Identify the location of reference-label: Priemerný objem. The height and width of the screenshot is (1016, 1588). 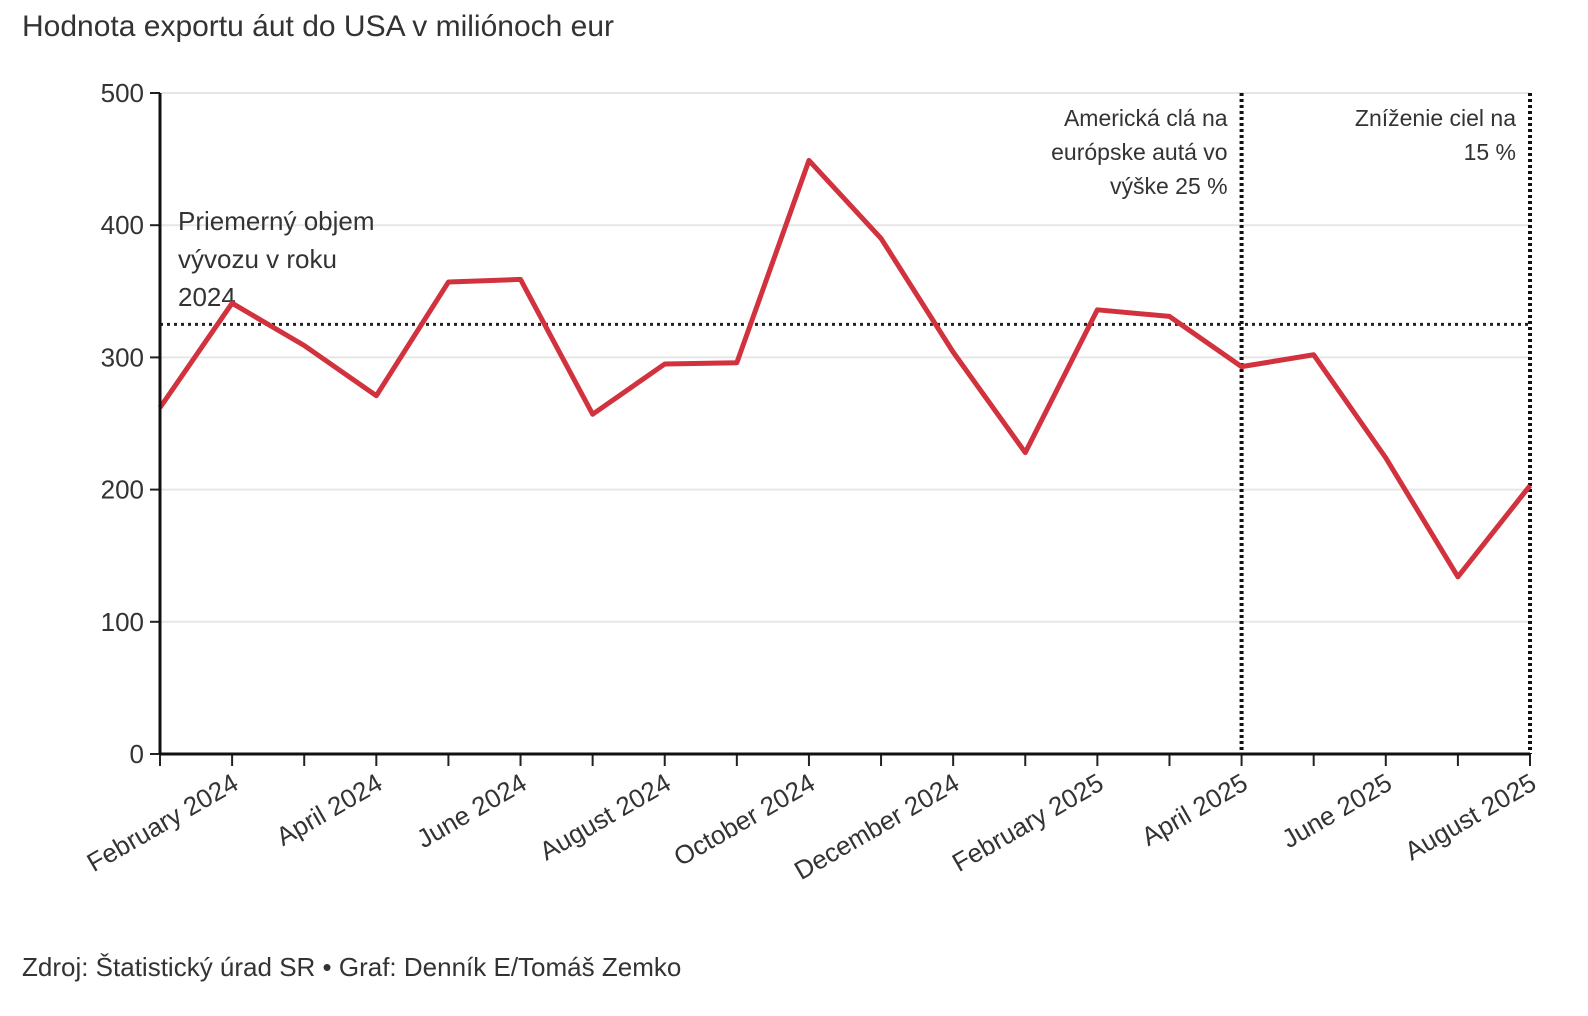
(276, 221).